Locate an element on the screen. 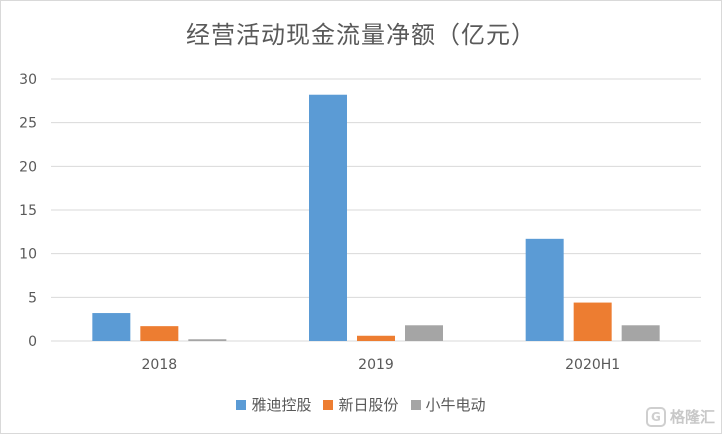  bar-2020H1-s0 is located at coordinates (544, 289).